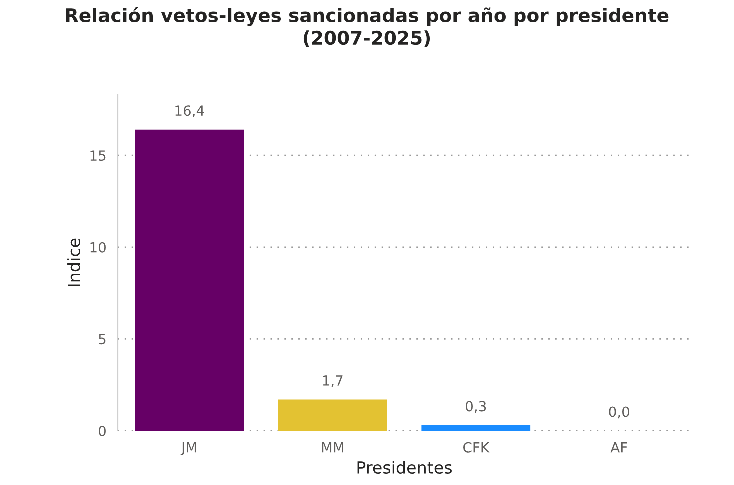 Image resolution: width=734 pixels, height=485 pixels. What do you see at coordinates (405, 467) in the screenshot?
I see `x-axis-title: Presidentes` at bounding box center [405, 467].